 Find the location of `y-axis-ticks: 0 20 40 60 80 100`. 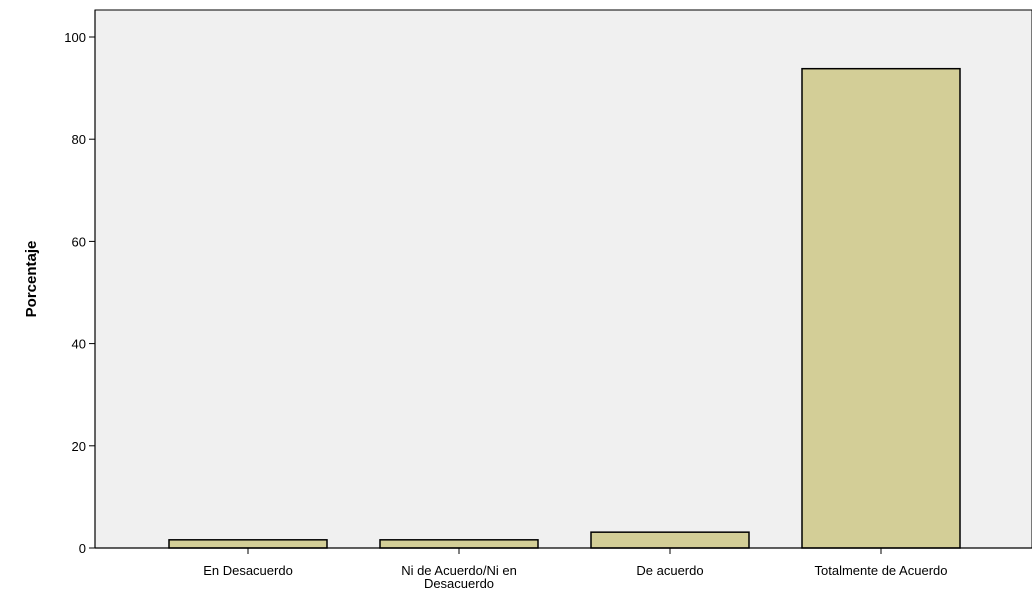

y-axis-ticks: 0 20 40 60 80 100 is located at coordinates (79, 293).